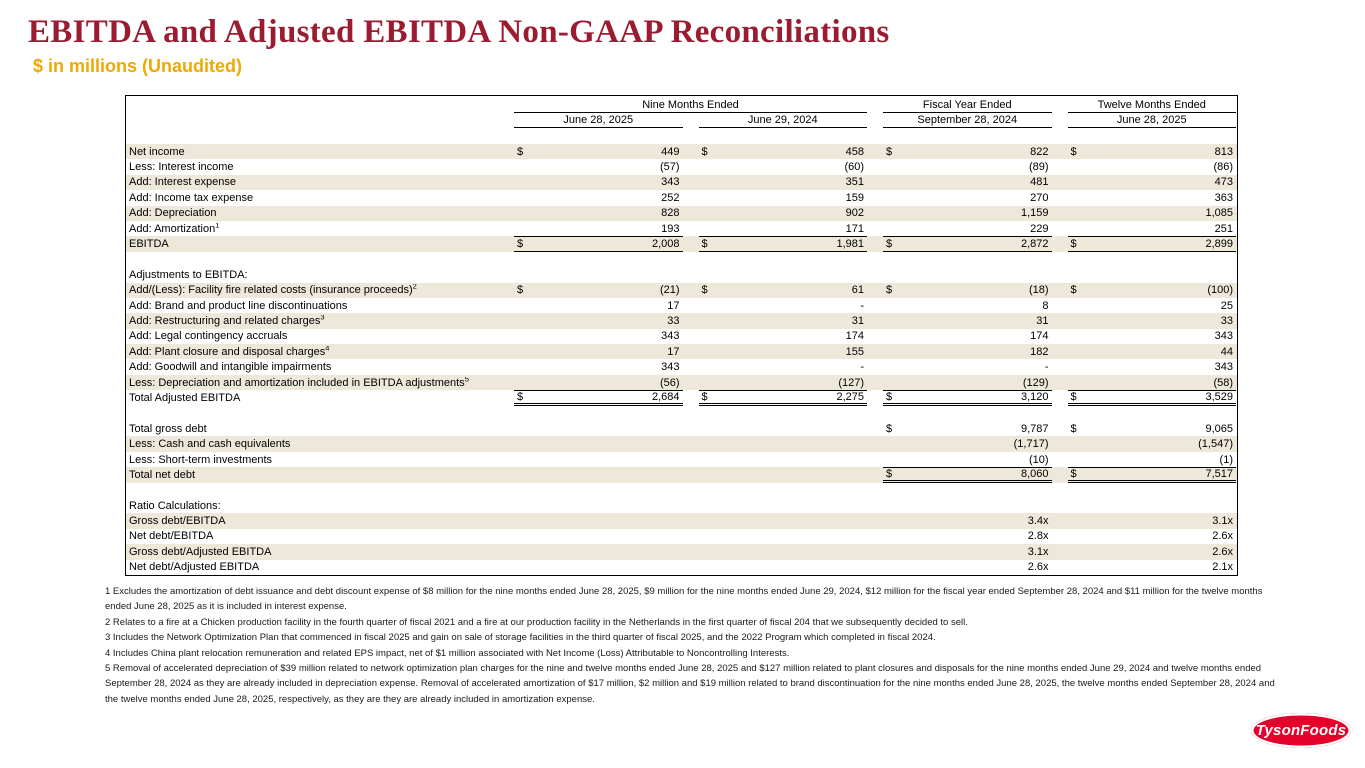 This screenshot has height=768, width=1365. What do you see at coordinates (1152, 459) in the screenshot?
I see `value-cell: (1)` at bounding box center [1152, 459].